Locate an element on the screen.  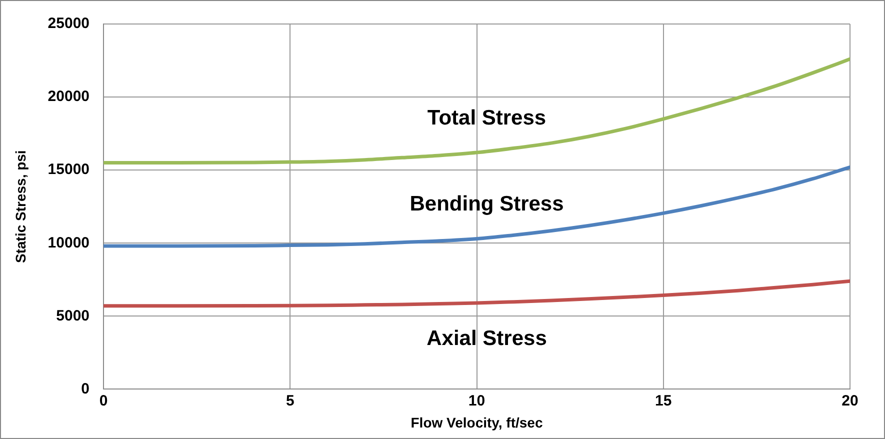
x-axis-title: Flow Velocity, ft/sec is located at coordinates (476, 422).